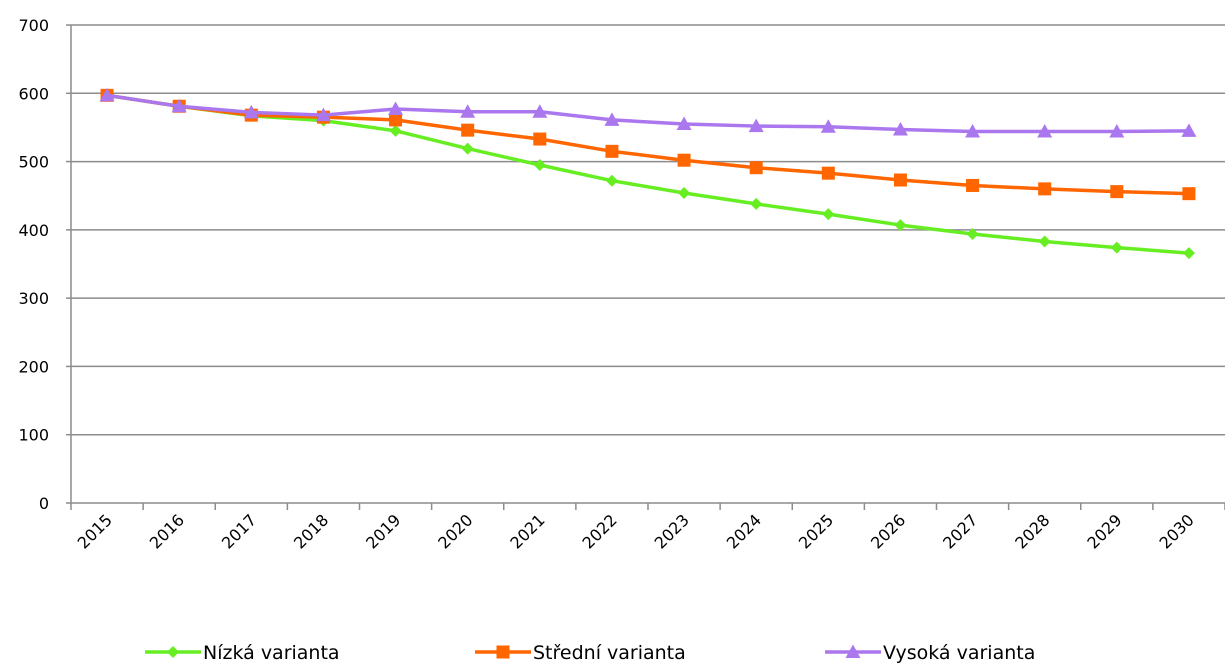  What do you see at coordinates (33, 366) in the screenshot?
I see `y-tick-label: 200` at bounding box center [33, 366].